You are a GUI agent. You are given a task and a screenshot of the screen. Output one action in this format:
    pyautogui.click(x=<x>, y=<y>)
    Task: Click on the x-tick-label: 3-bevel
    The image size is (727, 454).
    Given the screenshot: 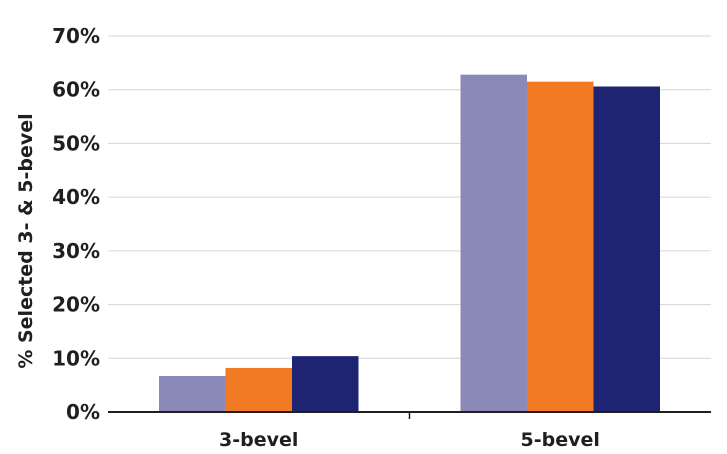 What is the action you would take?
    pyautogui.click(x=258, y=440)
    